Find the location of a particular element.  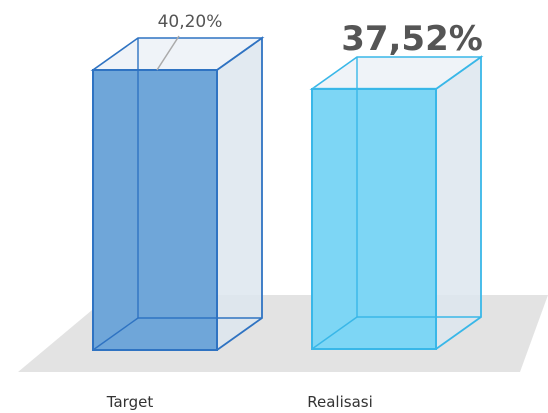

category-label-target: Target is located at coordinates (130, 402).